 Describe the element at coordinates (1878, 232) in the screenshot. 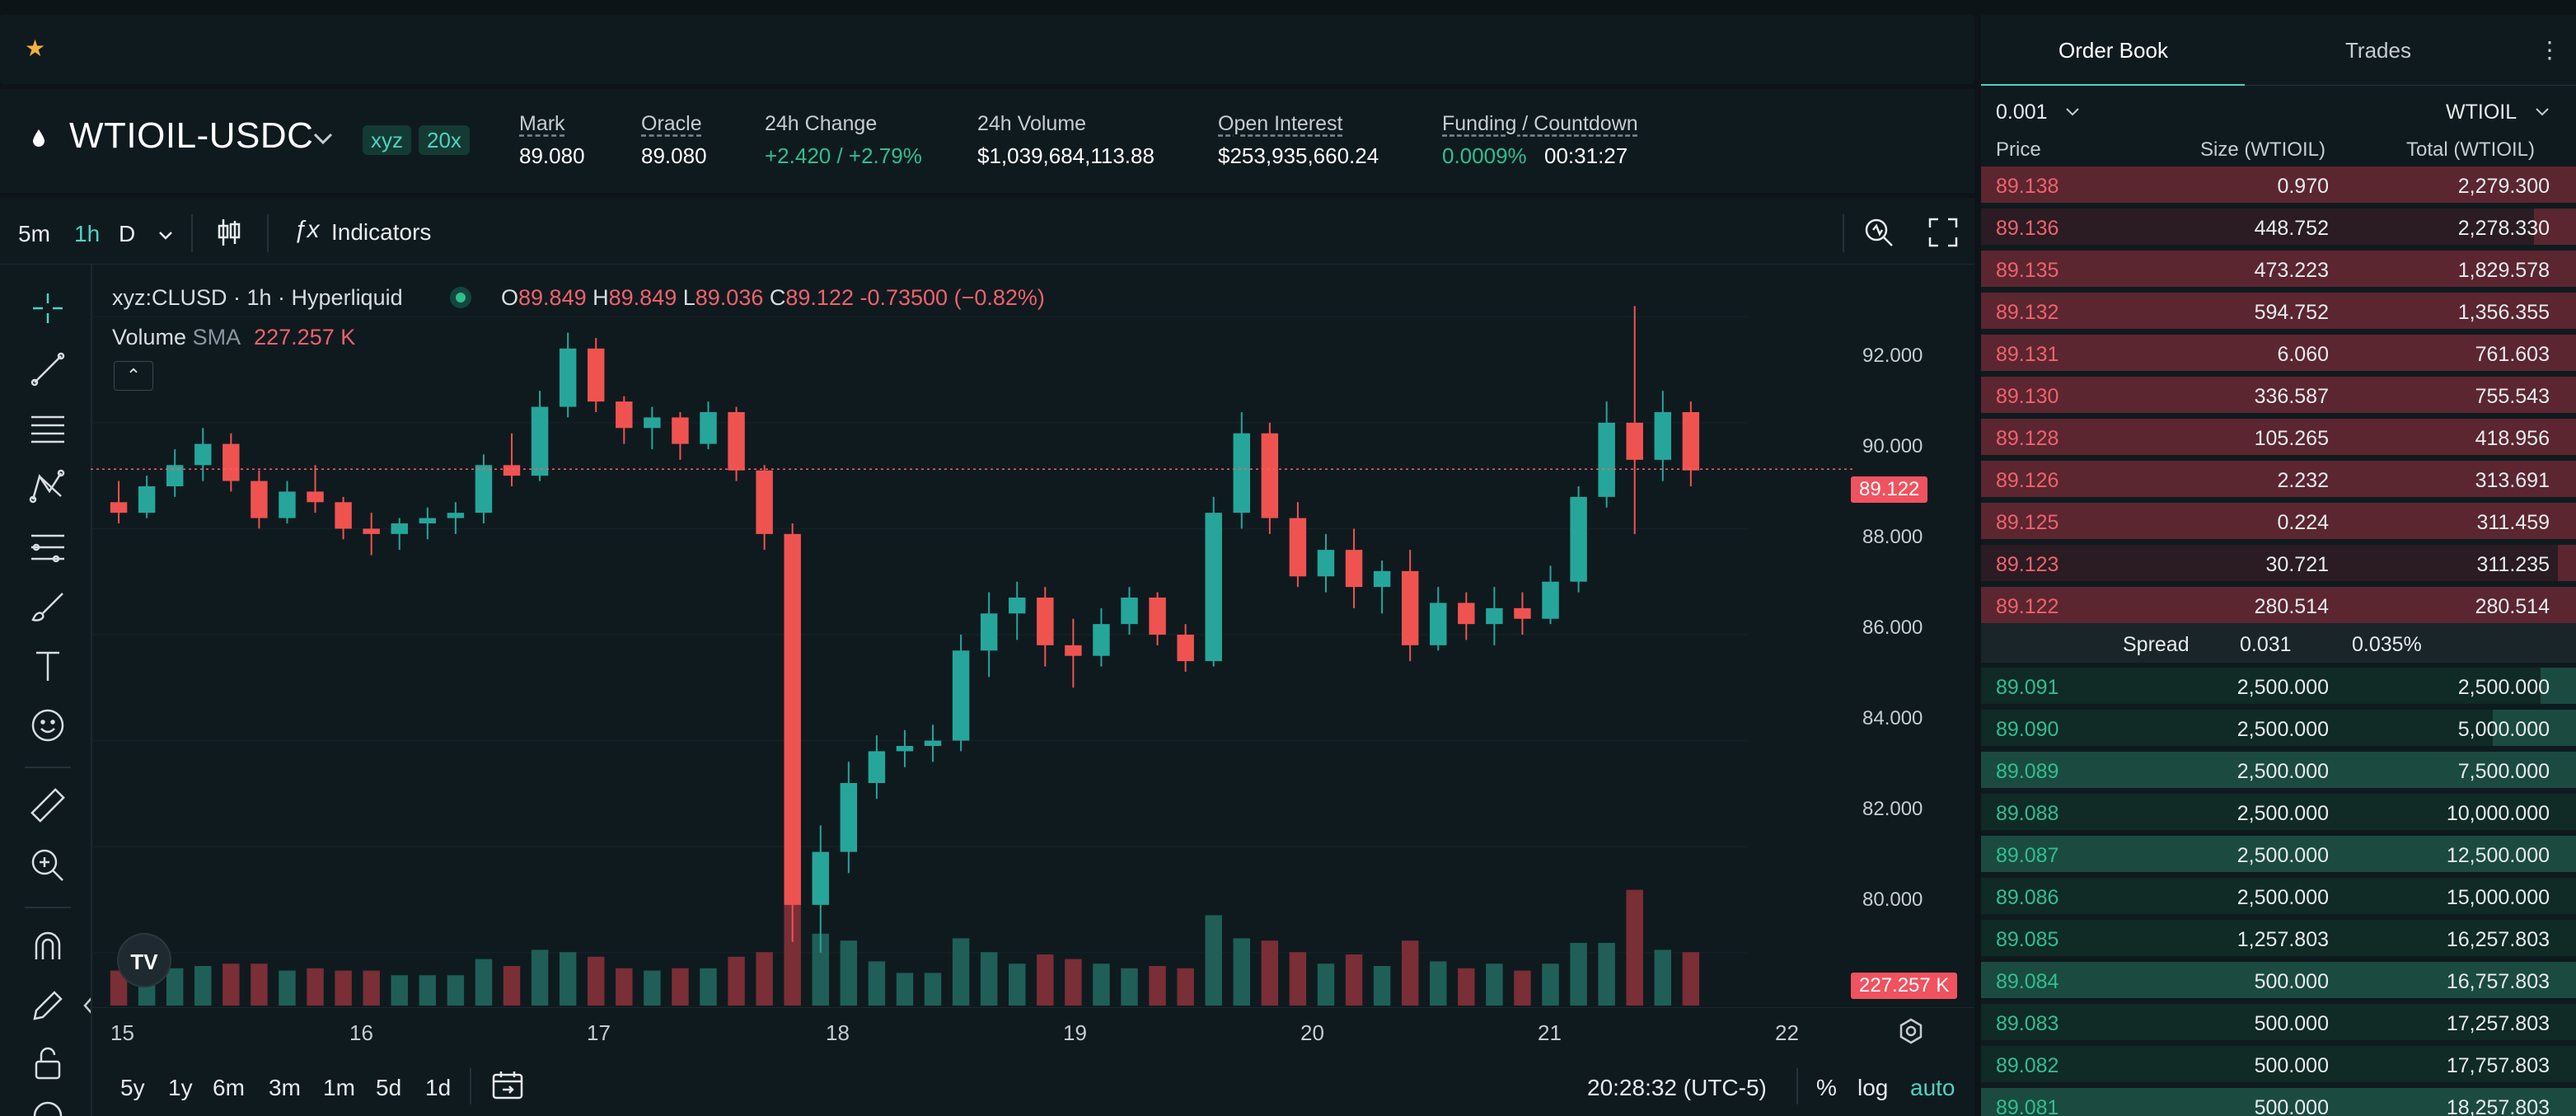

I see `zoom-search-icon` at that location.